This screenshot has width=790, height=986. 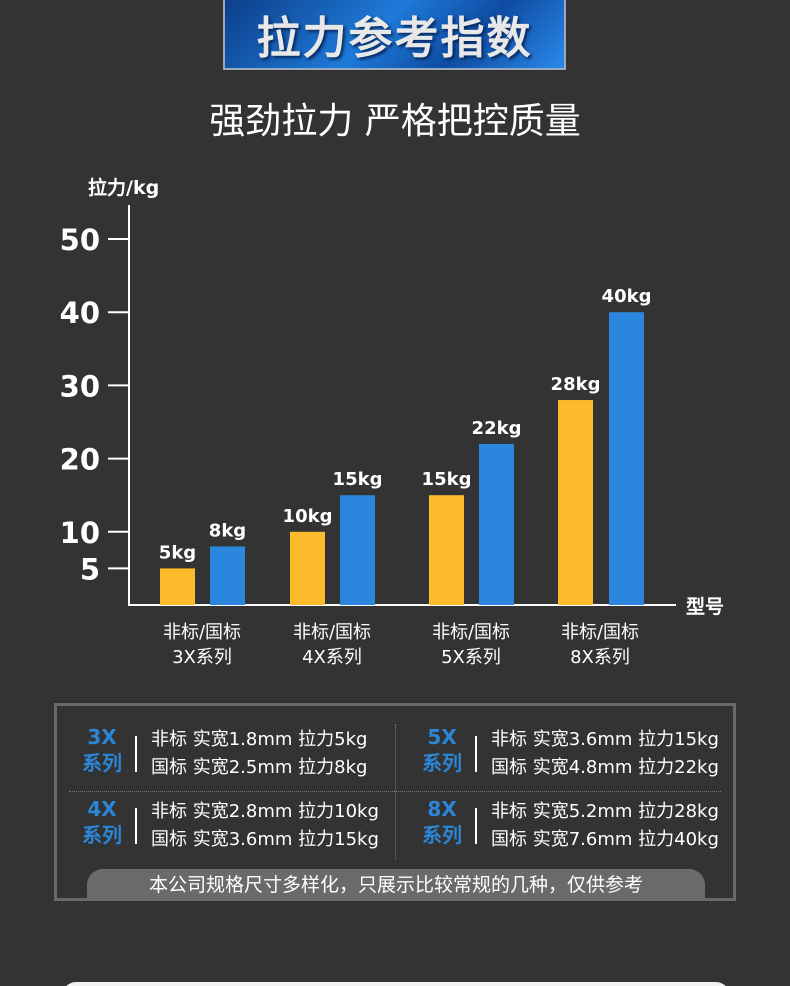 What do you see at coordinates (442, 737) in the screenshot?
I see `series-code: 5X` at bounding box center [442, 737].